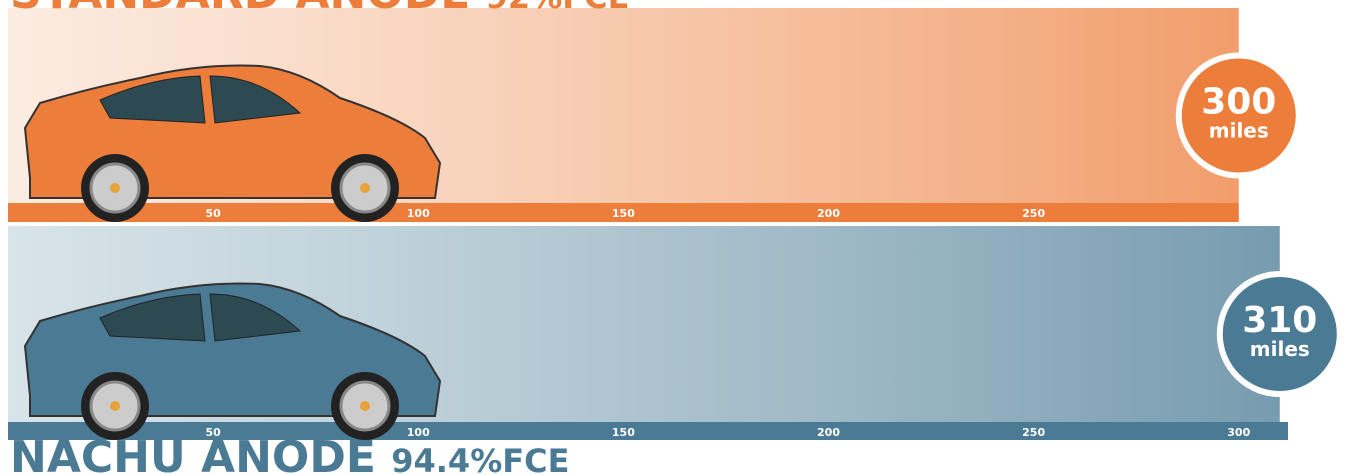 This screenshot has width=1349, height=475. I want to click on x-tick-label: 300, so click(1238, 432).